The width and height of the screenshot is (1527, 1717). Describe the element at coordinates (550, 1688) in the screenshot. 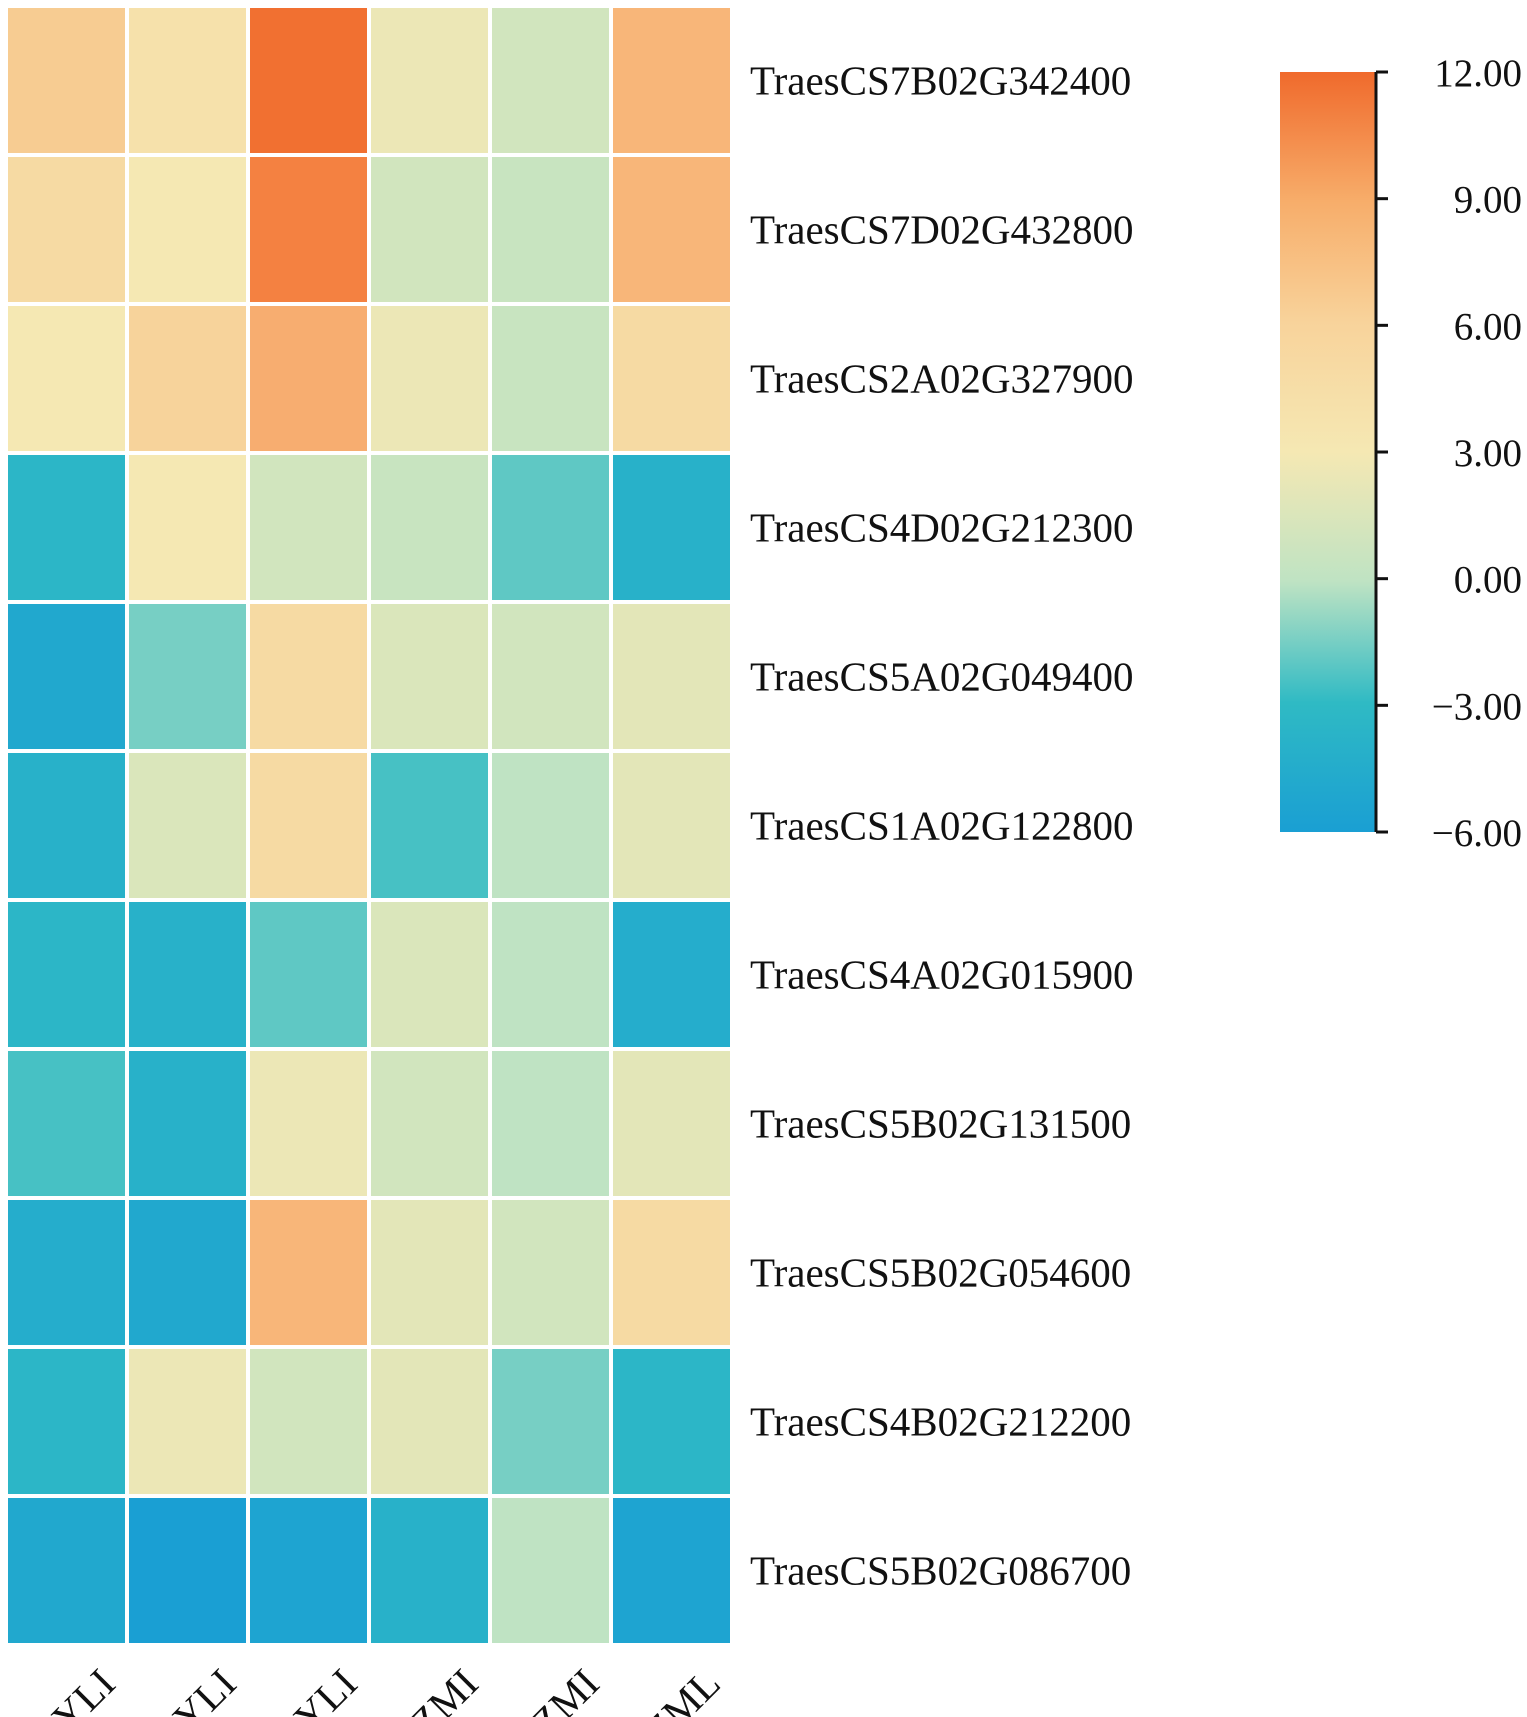

I see `column-label: II-ZMI` at that location.